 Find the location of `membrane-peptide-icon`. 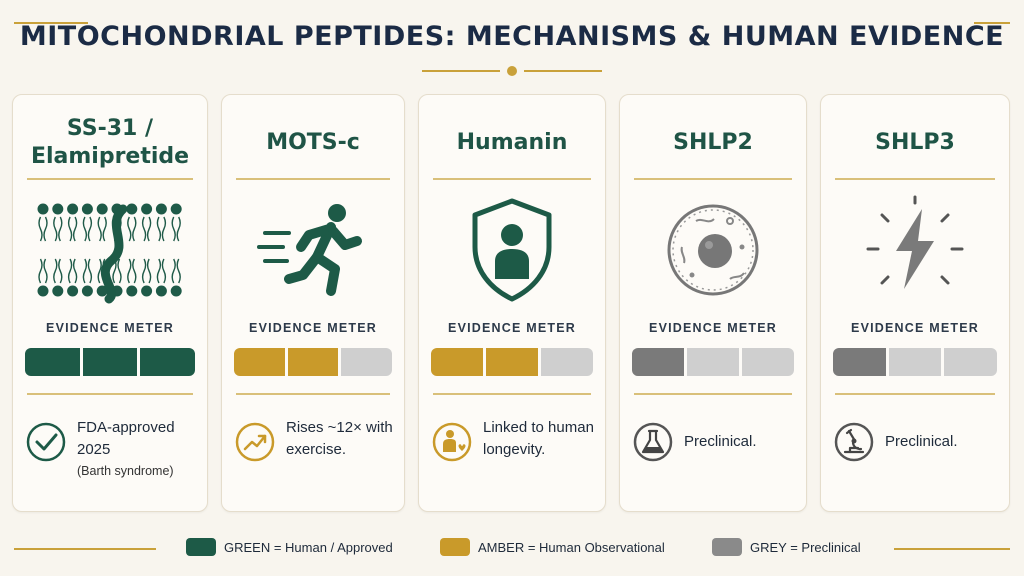

membrane-peptide-icon is located at coordinates (109, 253).